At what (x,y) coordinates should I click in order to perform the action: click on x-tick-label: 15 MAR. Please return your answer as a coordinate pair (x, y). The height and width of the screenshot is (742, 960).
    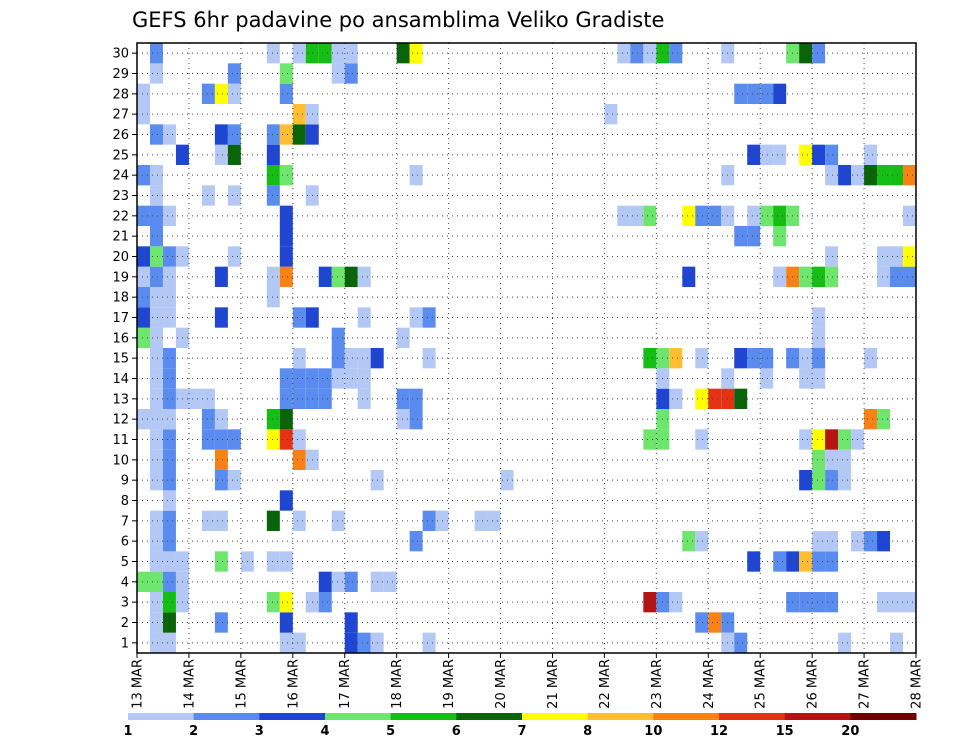
    Looking at the image, I should click on (241, 684).